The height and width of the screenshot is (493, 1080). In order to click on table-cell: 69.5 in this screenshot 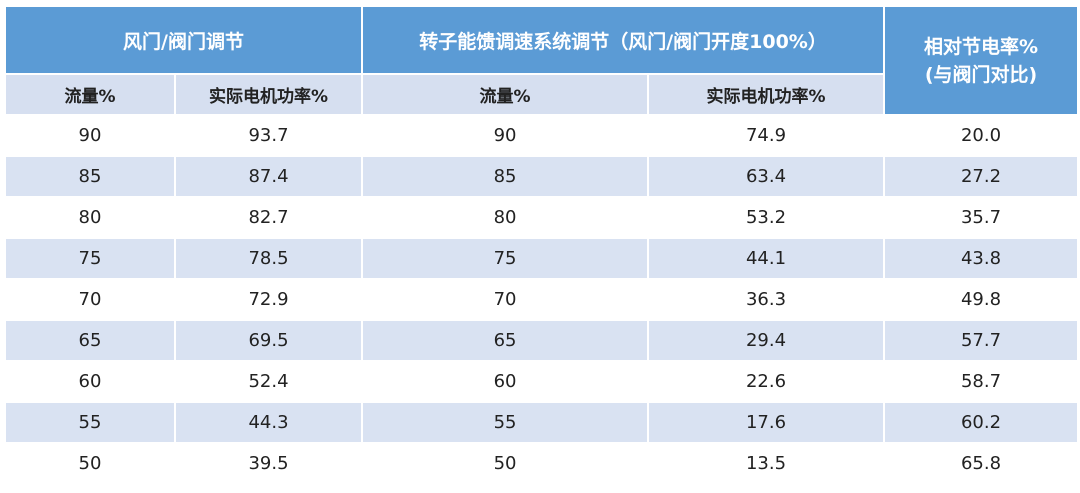, I will do `click(268, 340)`.